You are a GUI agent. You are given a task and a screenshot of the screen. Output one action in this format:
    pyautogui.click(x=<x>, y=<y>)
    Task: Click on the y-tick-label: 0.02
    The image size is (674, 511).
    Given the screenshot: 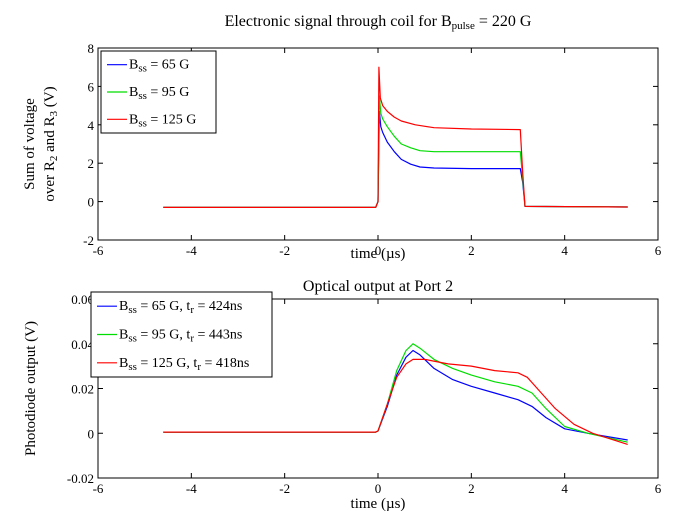 What is the action you would take?
    pyautogui.click(x=82, y=389)
    